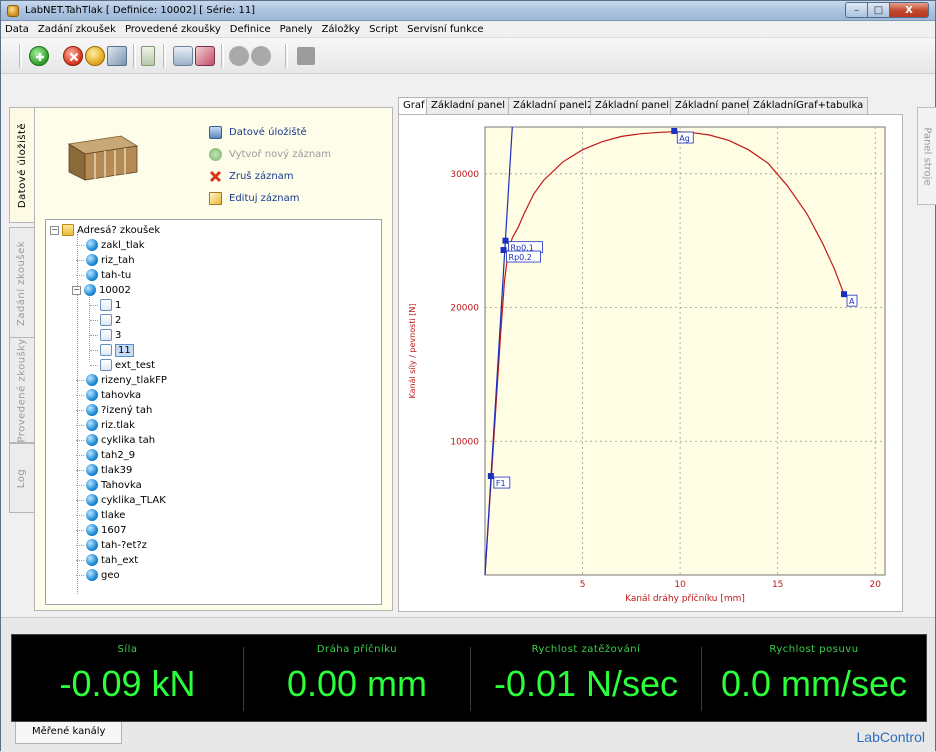 Image resolution: width=936 pixels, height=752 pixels. What do you see at coordinates (105, 230) in the screenshot?
I see `tree-root: − Adresá? zkoušek` at bounding box center [105, 230].